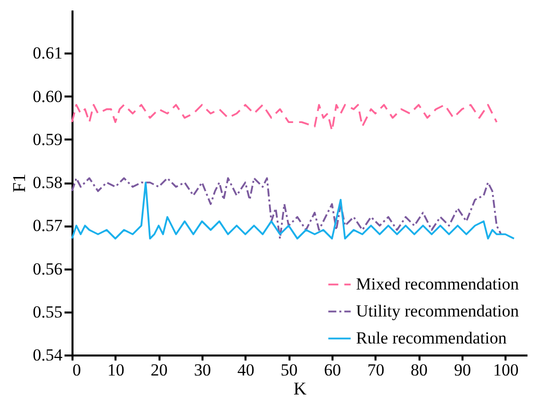  I want to click on x-tick-label: 10, so click(115, 370).